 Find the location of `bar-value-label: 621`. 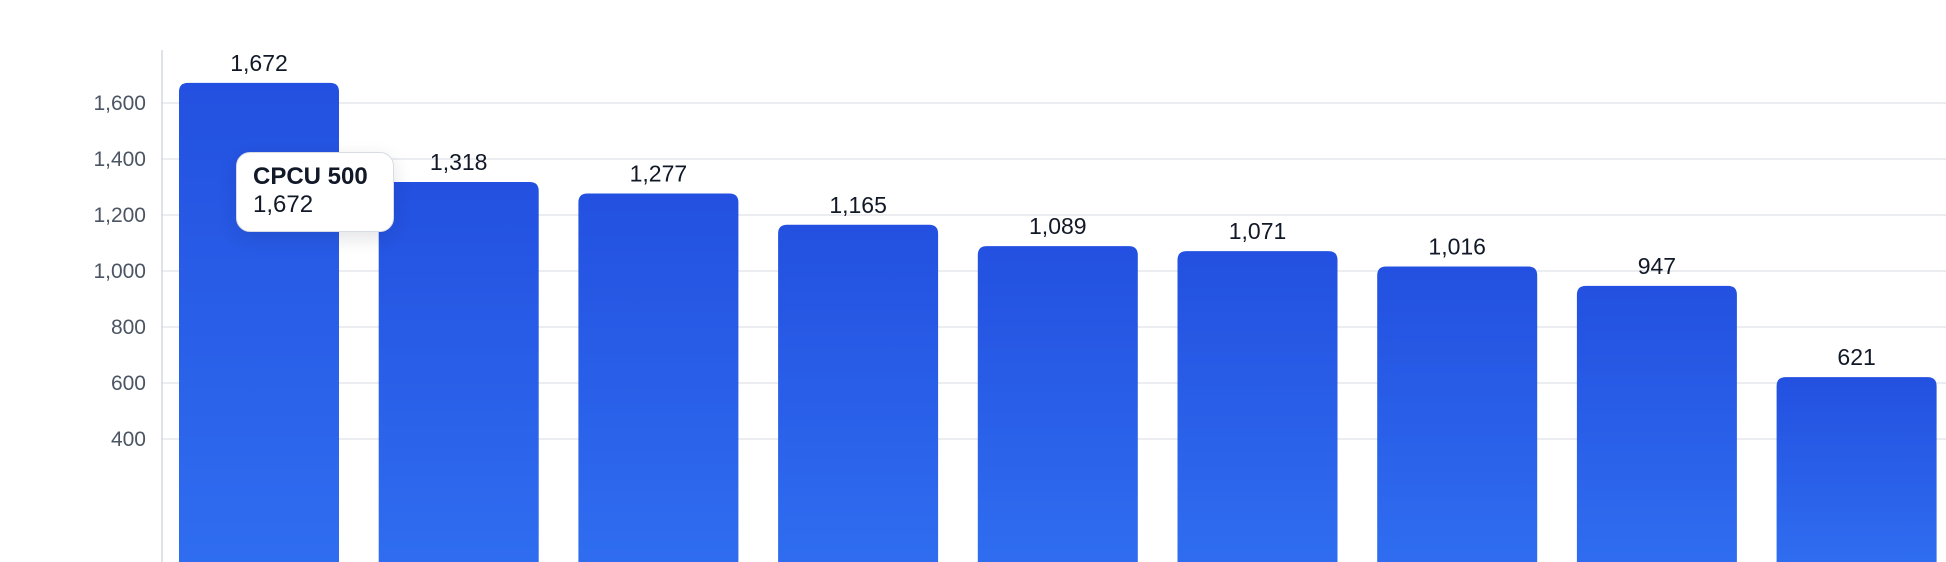

bar-value-label: 621 is located at coordinates (1856, 357).